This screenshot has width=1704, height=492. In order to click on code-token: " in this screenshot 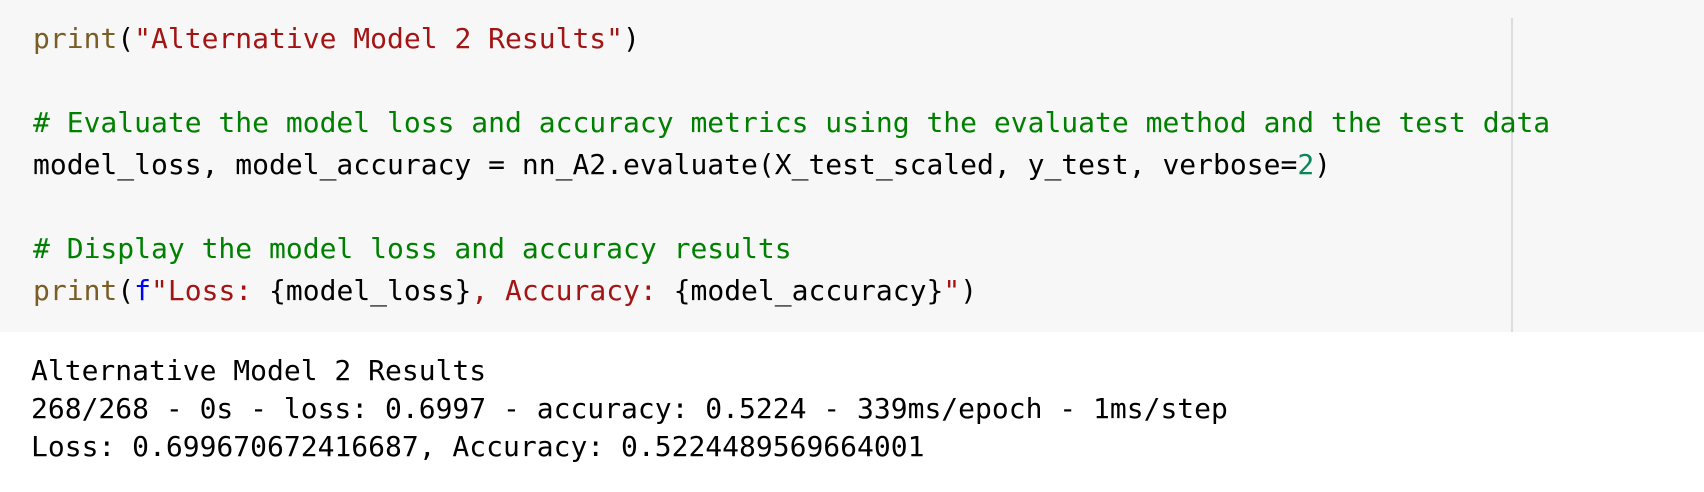, I will do `click(952, 290)`.